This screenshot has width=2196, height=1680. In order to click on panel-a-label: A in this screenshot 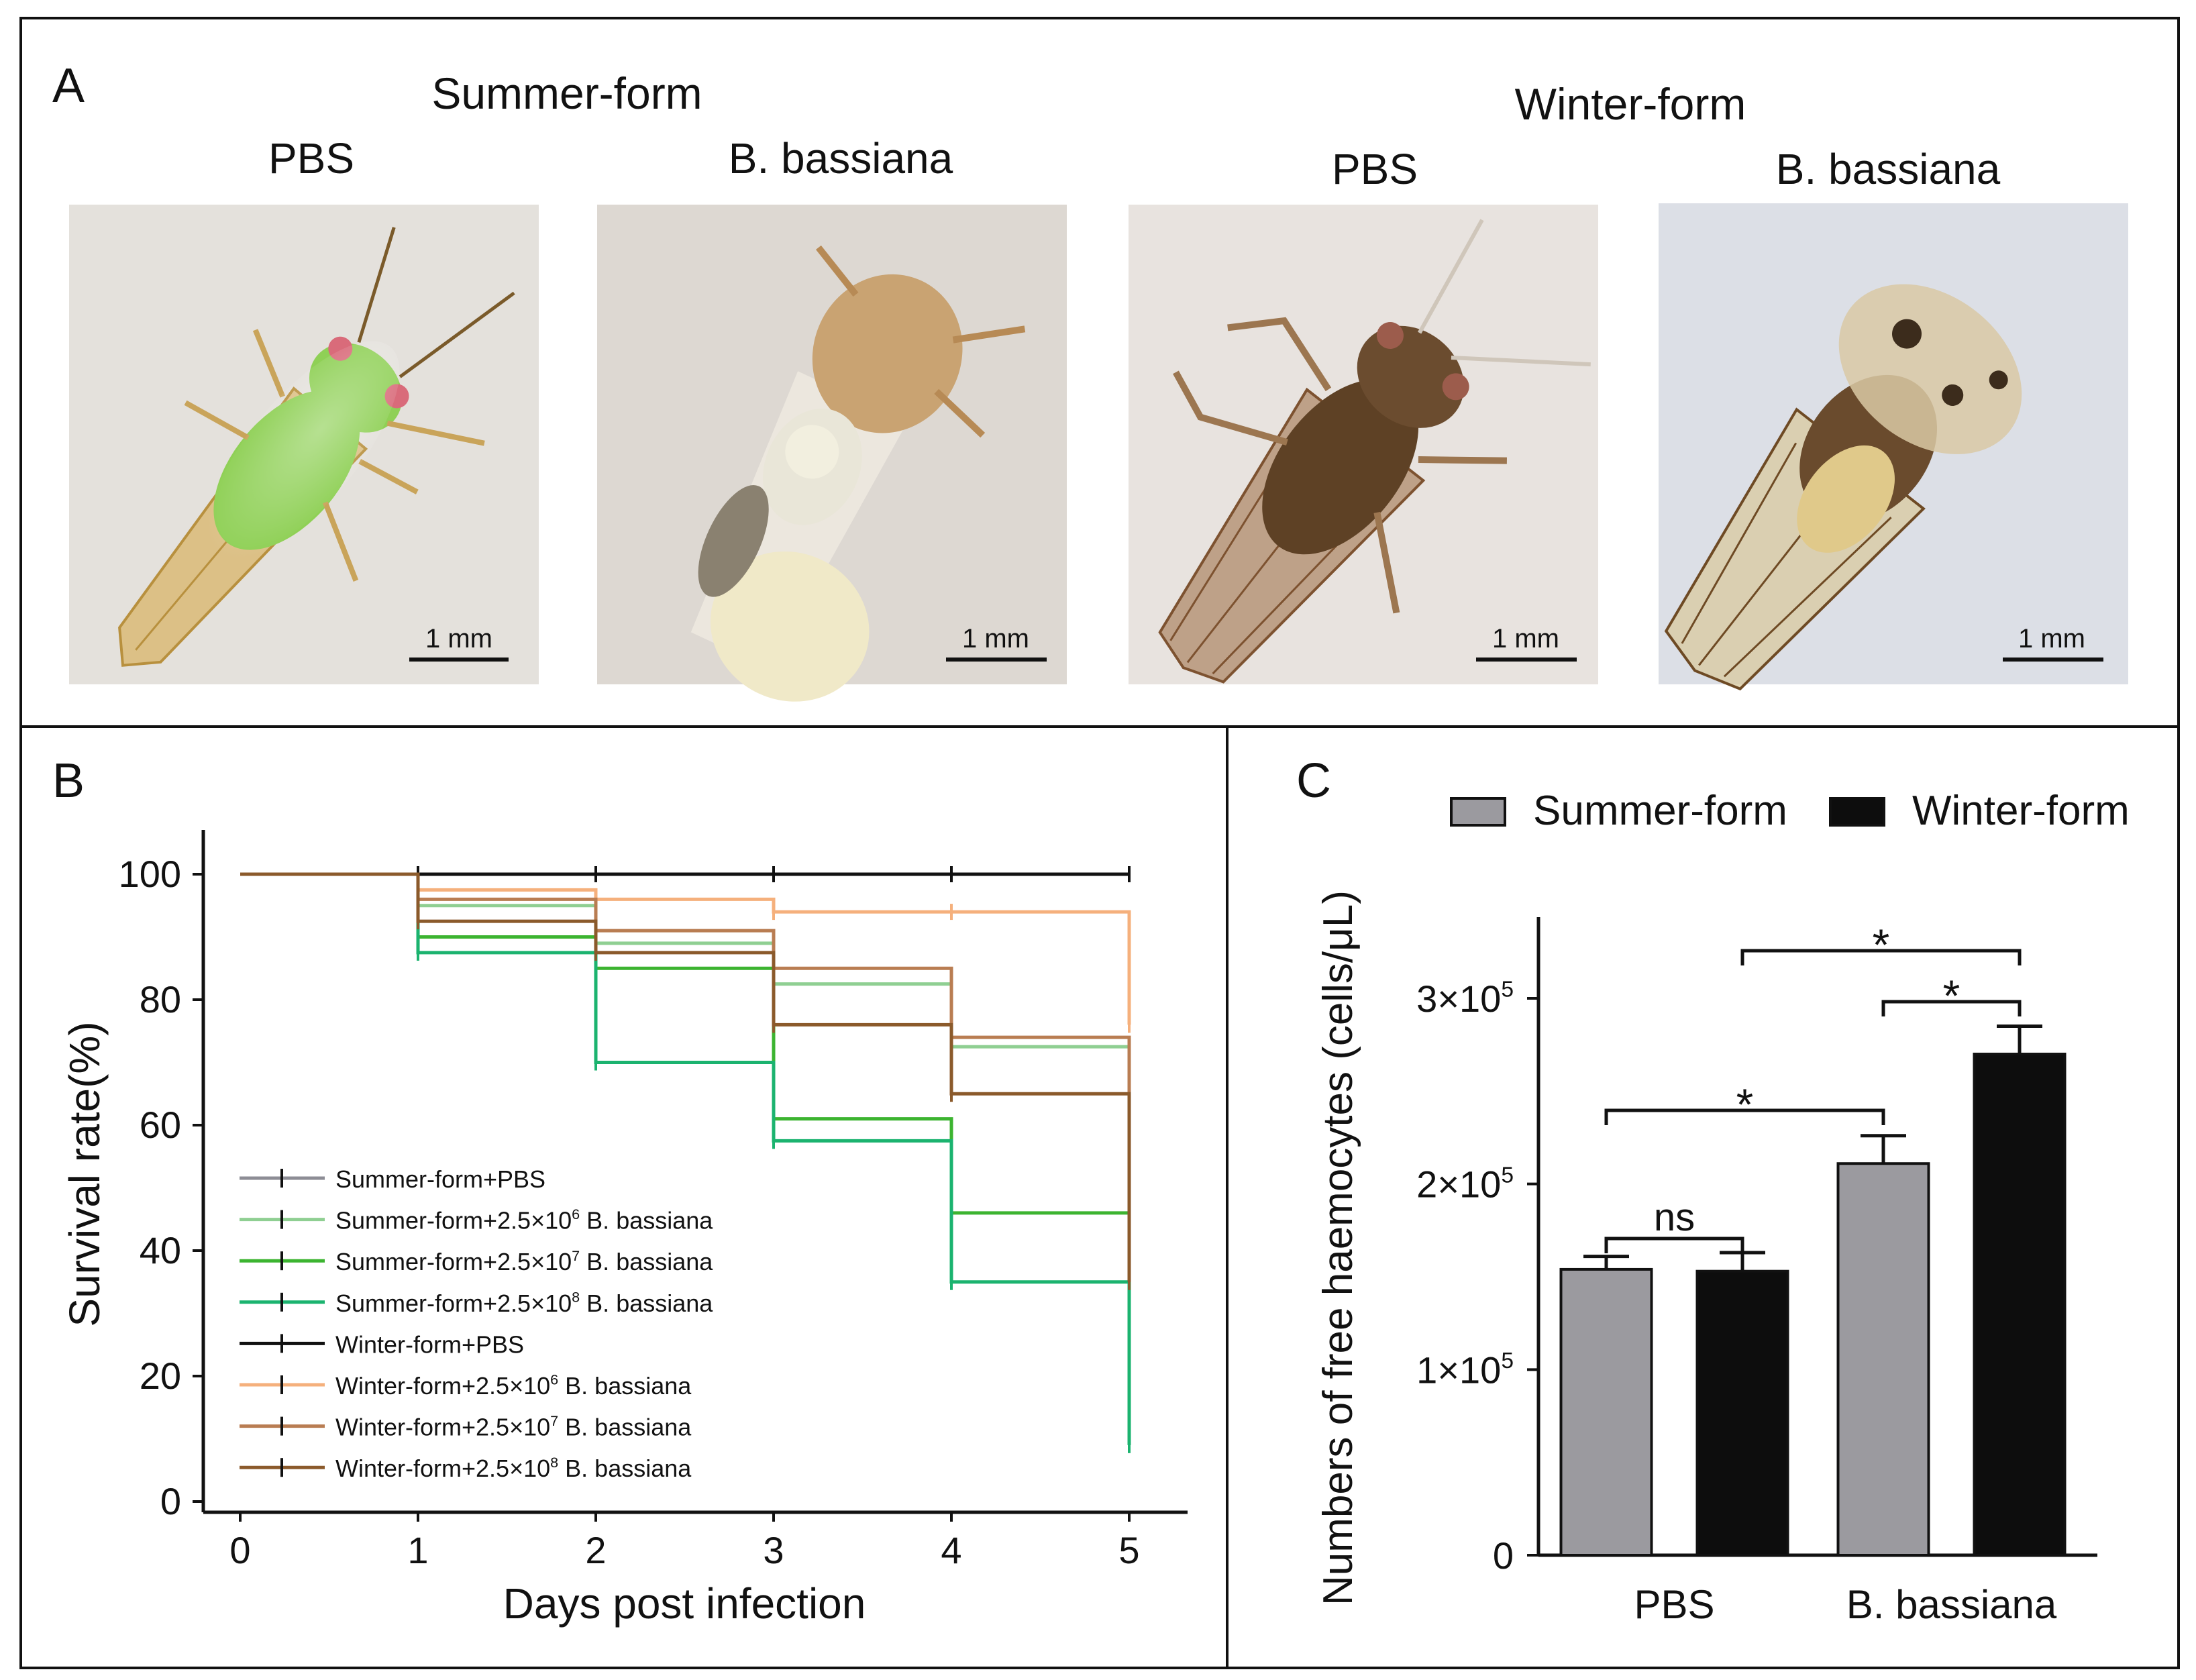, I will do `click(68, 86)`.